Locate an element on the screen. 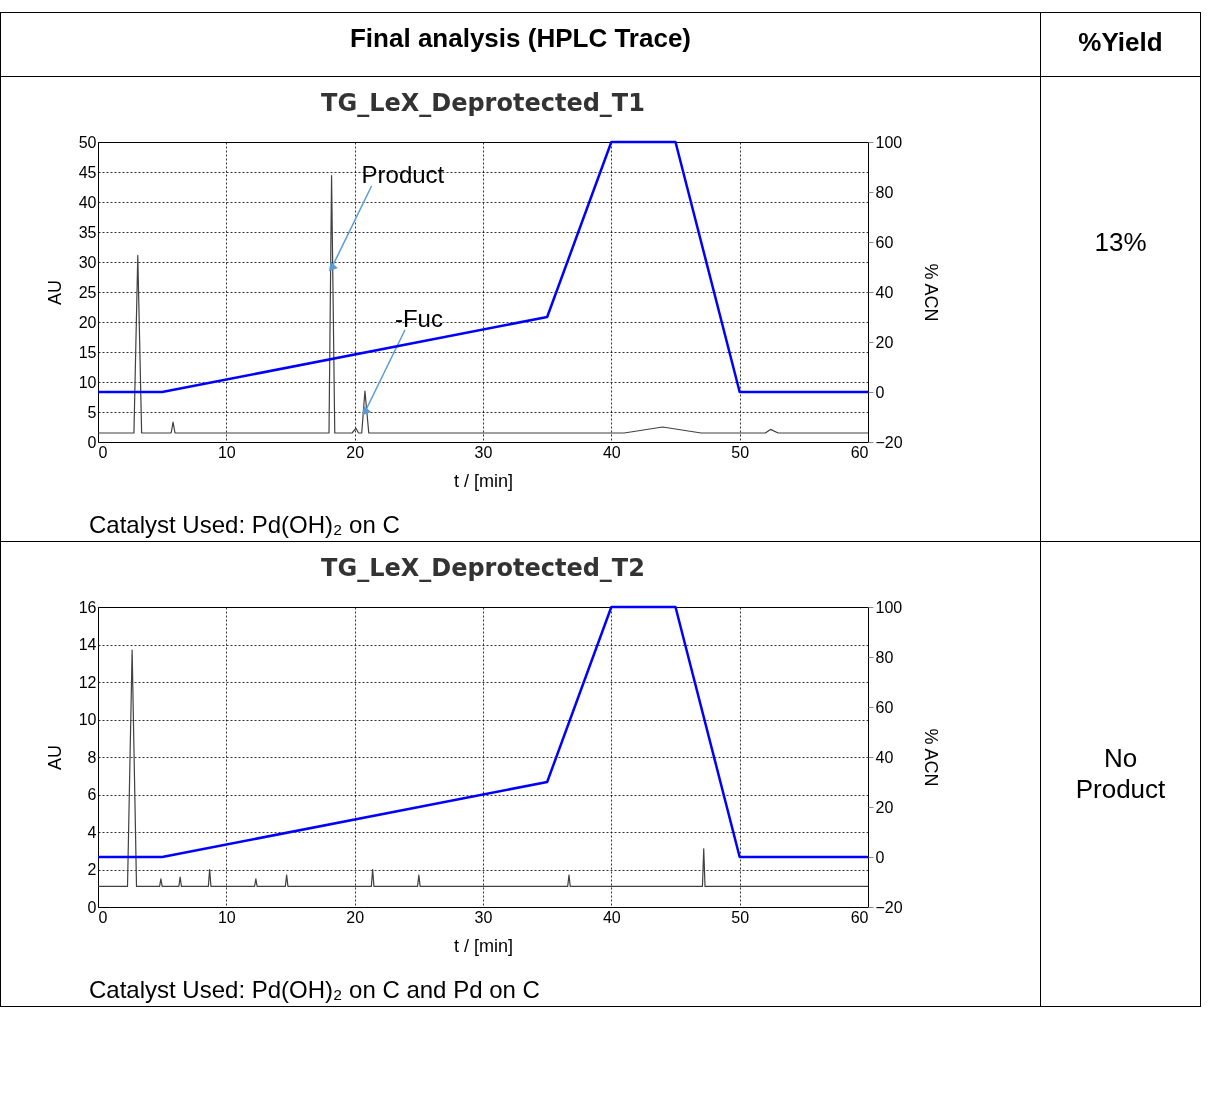  y-tick-label: 16 is located at coordinates (87, 607).